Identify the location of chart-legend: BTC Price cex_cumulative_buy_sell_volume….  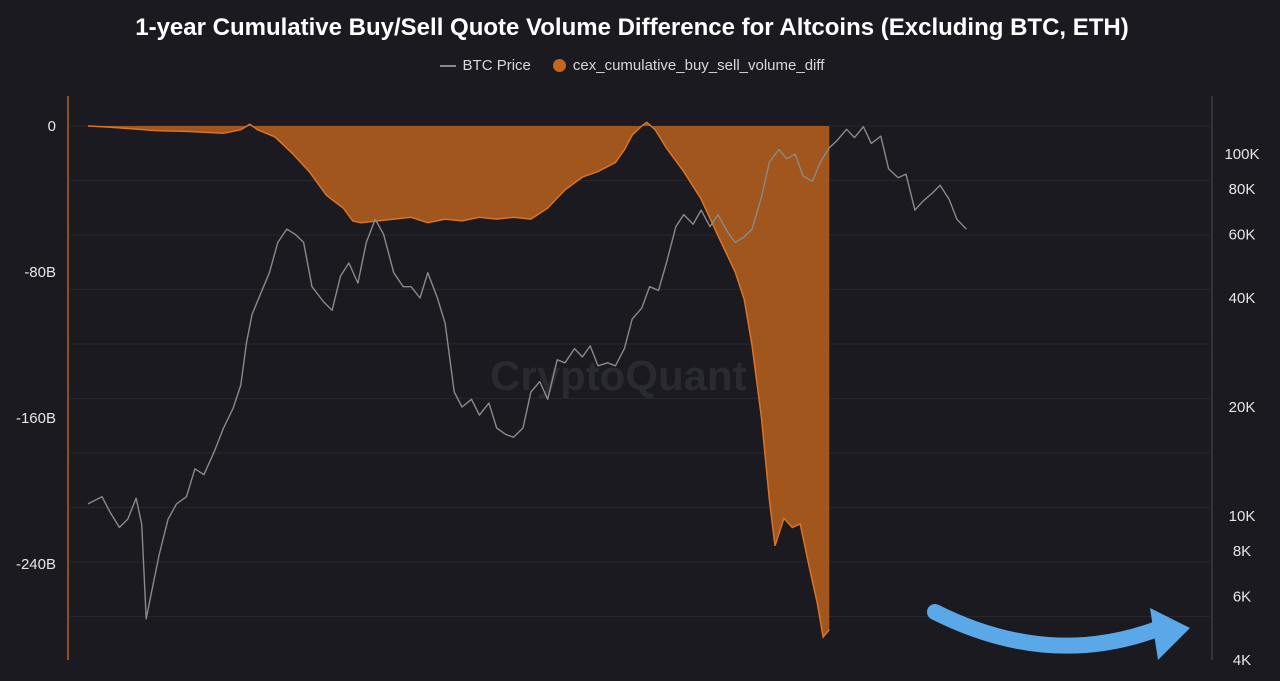
(632, 65).